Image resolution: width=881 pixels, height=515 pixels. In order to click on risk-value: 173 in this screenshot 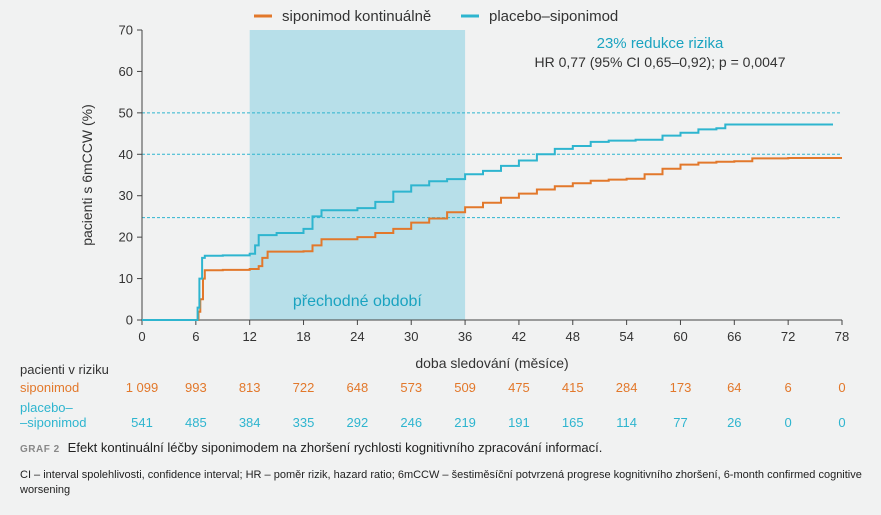, I will do `click(681, 387)`.